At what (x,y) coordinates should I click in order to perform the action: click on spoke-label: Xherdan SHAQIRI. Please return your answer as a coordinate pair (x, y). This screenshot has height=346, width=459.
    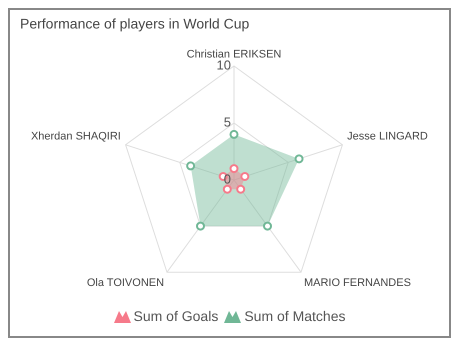
    Looking at the image, I should click on (75, 136).